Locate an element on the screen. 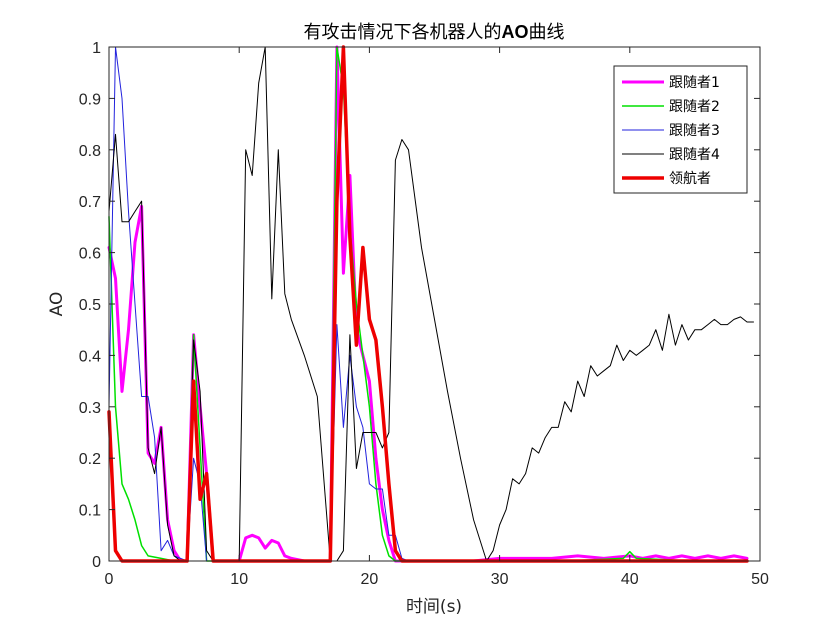 This screenshot has height=630, width=840. y-tick-label: 0.5 is located at coordinates (90, 305).